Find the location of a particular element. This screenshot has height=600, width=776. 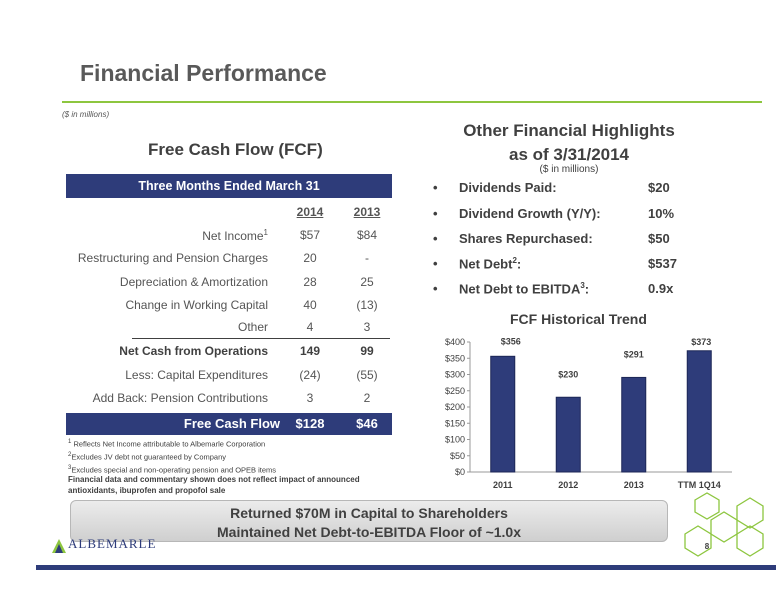

callout-line: Returned $70M in Capital to Shareholders is located at coordinates (369, 513).